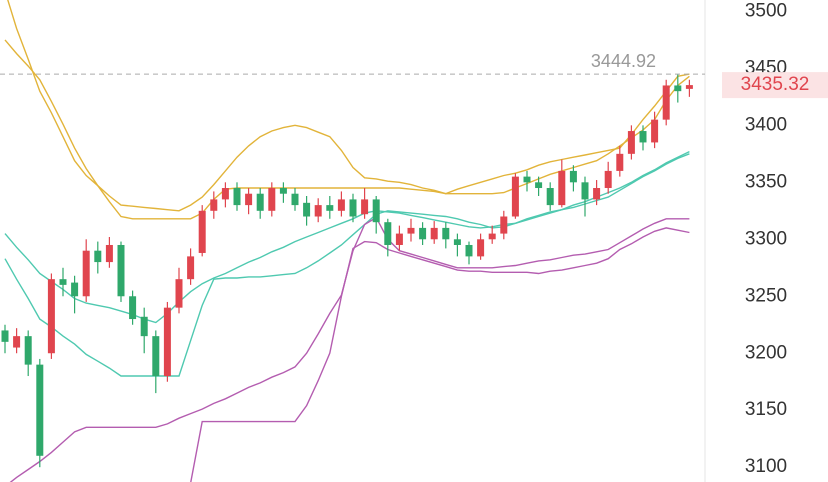 The height and width of the screenshot is (482, 828). I want to click on high-marker-label: 3444.92, so click(623, 61).